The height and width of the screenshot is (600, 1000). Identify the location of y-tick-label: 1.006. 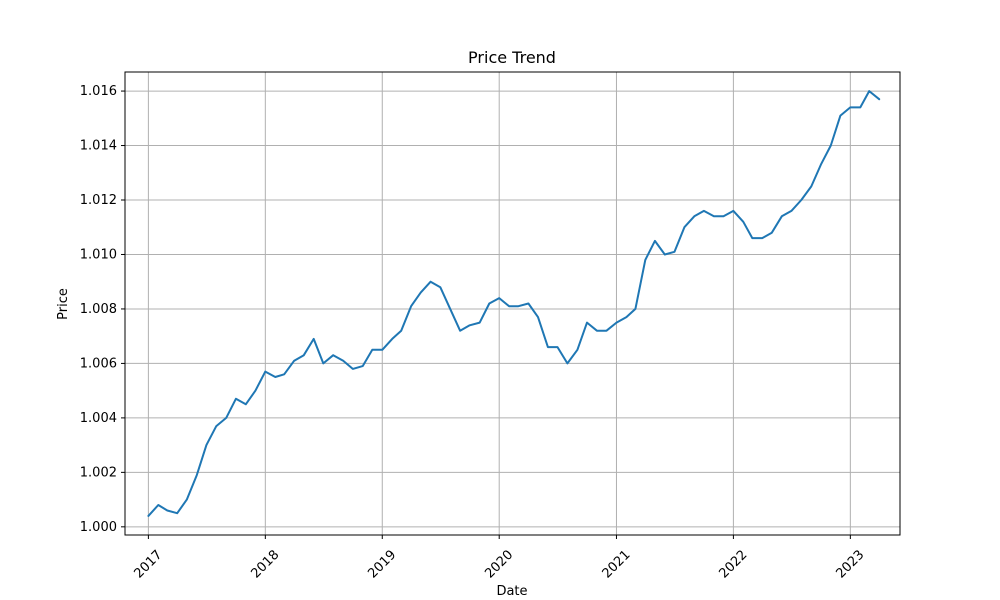
(98, 363).